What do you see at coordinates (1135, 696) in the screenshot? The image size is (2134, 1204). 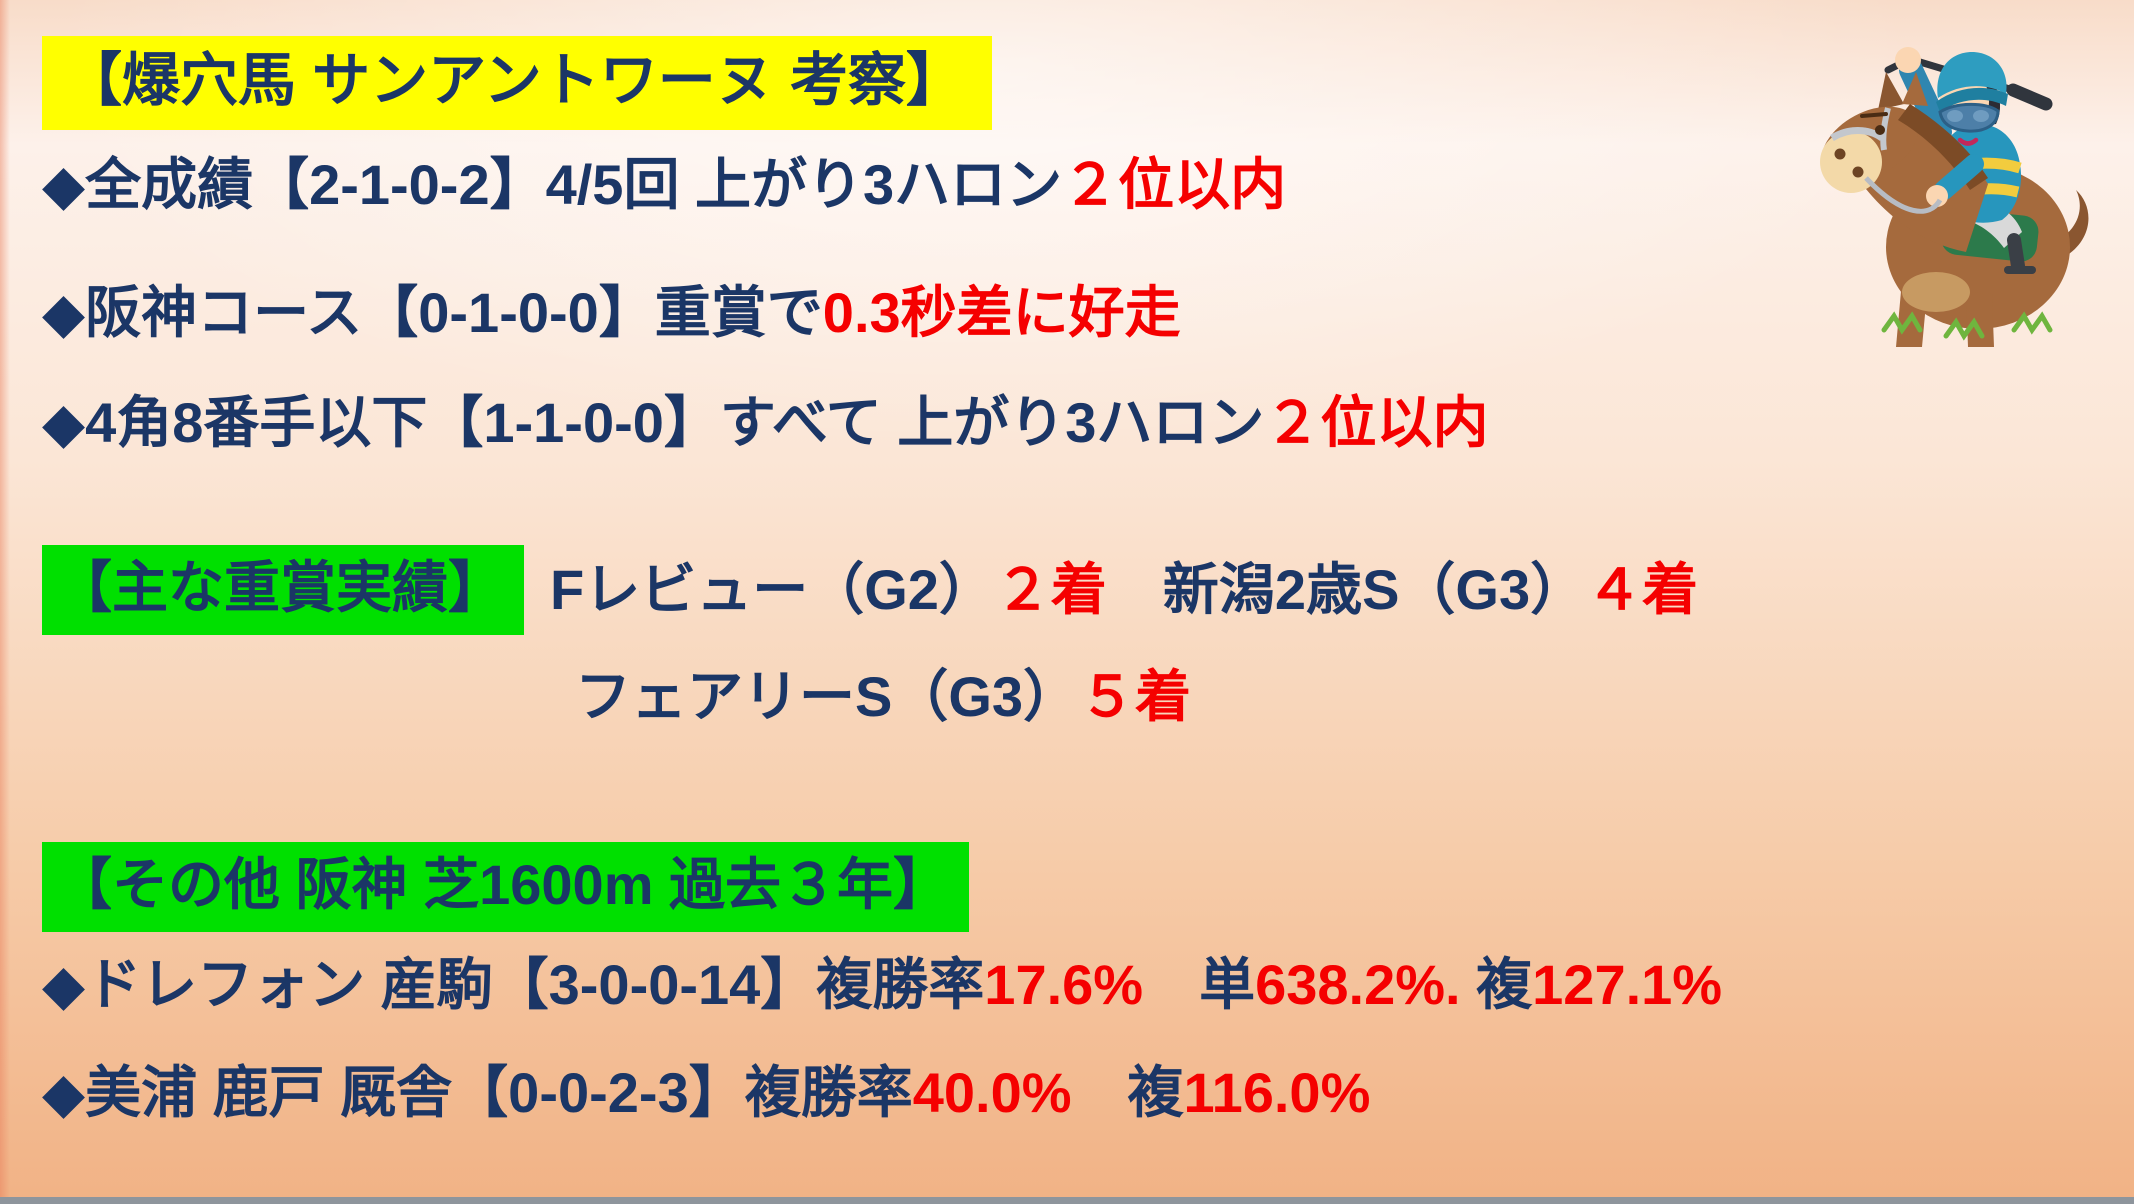 I see `text-segment-highlight: ５着` at bounding box center [1135, 696].